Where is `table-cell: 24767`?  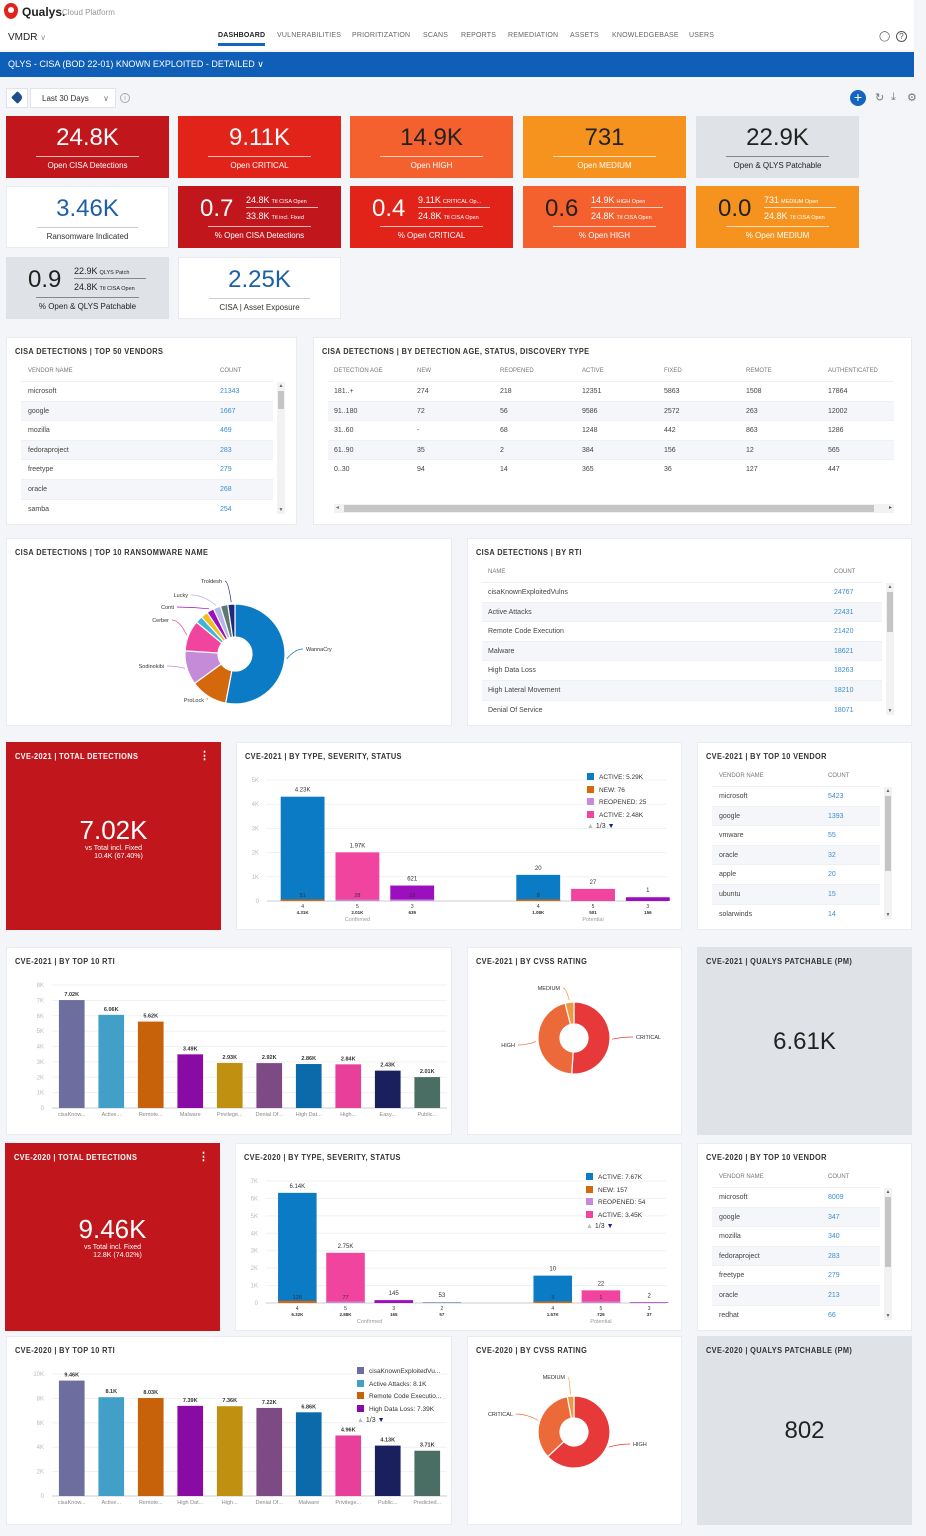
table-cell: 24767 is located at coordinates (844, 592).